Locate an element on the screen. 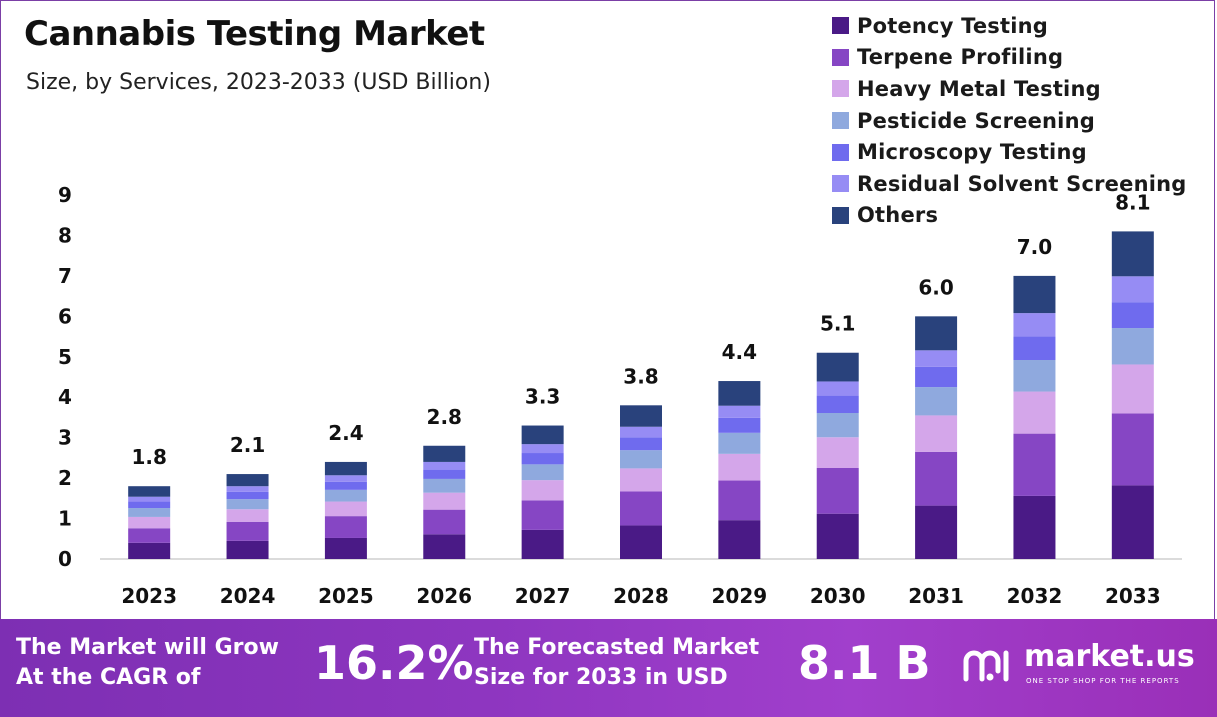 Image resolution: width=1217 pixels, height=717 pixels. bar-total-label: 8.1 is located at coordinates (1132, 202).